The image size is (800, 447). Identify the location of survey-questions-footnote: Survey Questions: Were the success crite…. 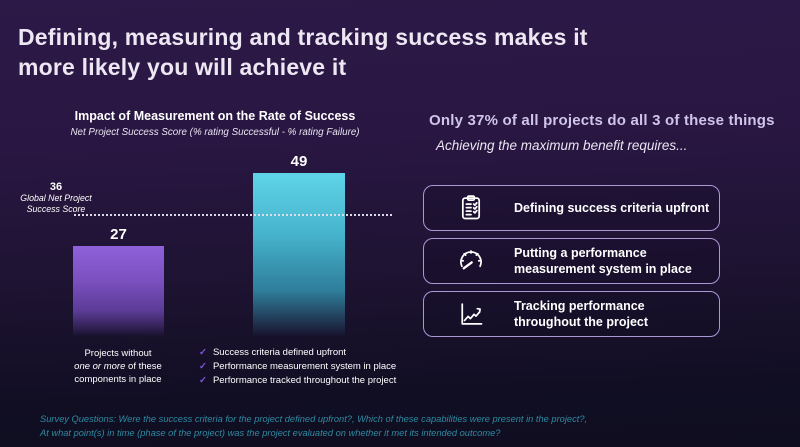
(313, 426).